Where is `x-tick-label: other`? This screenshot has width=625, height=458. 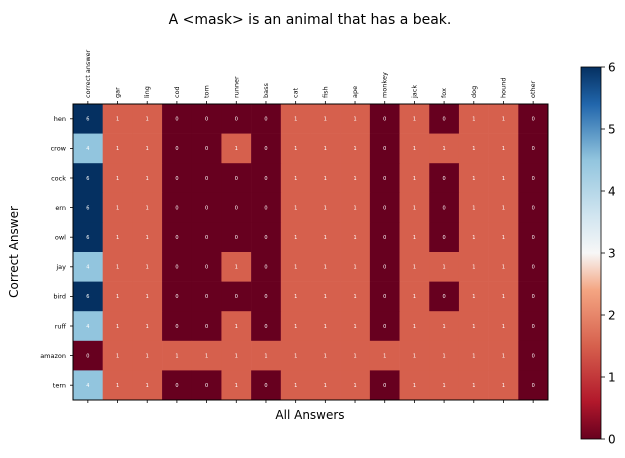 x-tick-label: other is located at coordinates (533, 89).